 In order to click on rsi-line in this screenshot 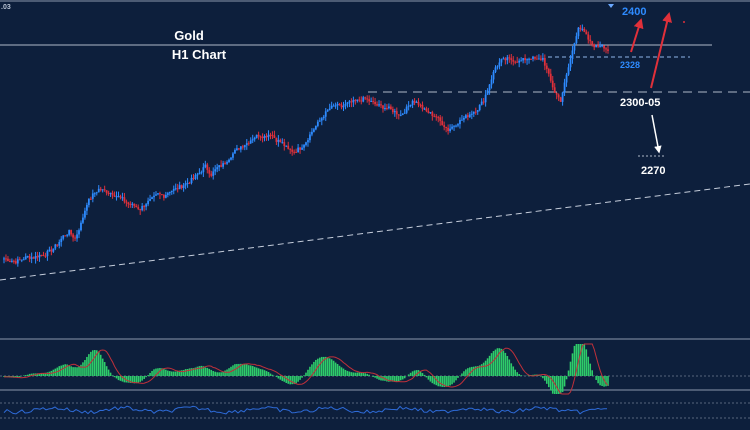, I will do `click(305, 410)`.